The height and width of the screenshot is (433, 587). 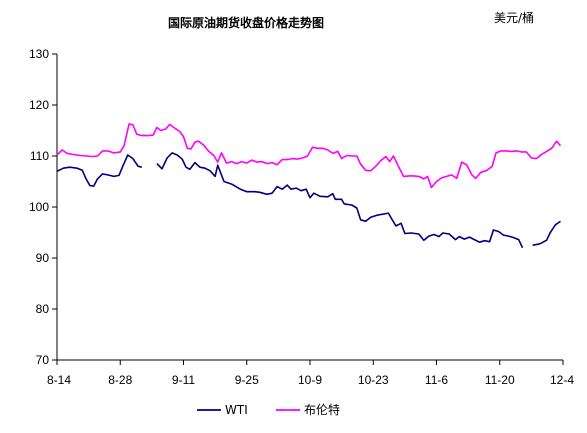 I want to click on y-tick-label: 80, so click(x=43, y=309).